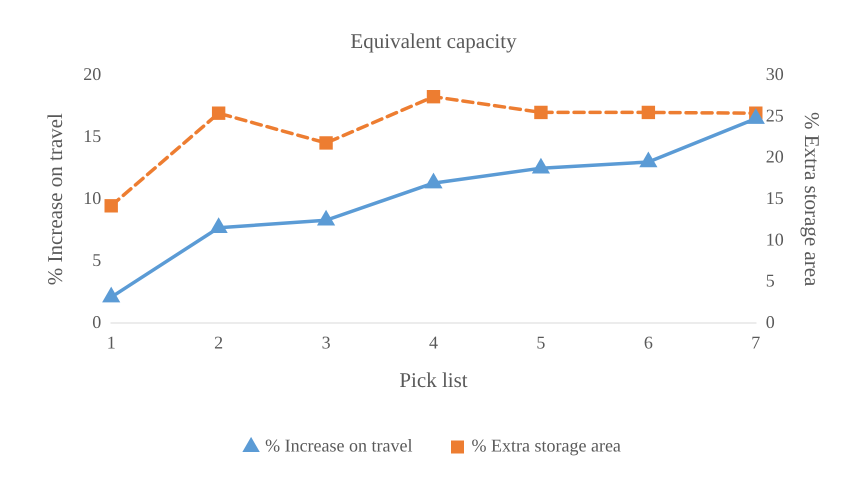  Describe the element at coordinates (775, 239) in the screenshot. I see `y2-tick-label: 10` at that location.